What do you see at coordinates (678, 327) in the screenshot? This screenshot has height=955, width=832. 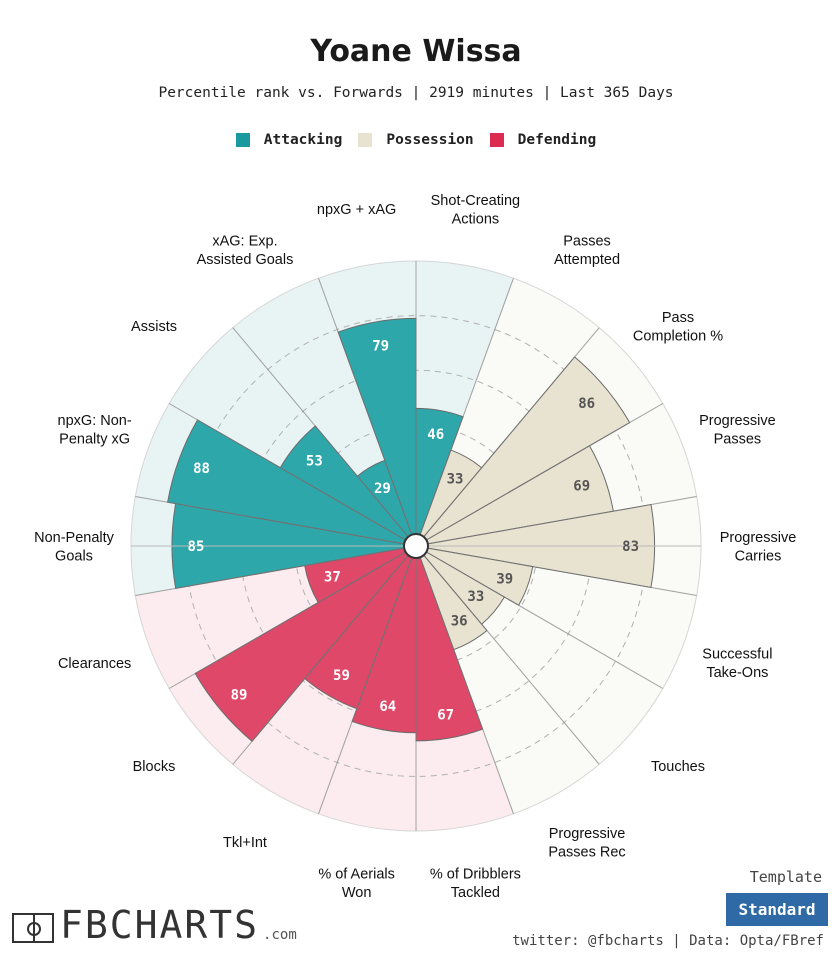 I see `category-label-pass-completion: Pass Completion %` at bounding box center [678, 327].